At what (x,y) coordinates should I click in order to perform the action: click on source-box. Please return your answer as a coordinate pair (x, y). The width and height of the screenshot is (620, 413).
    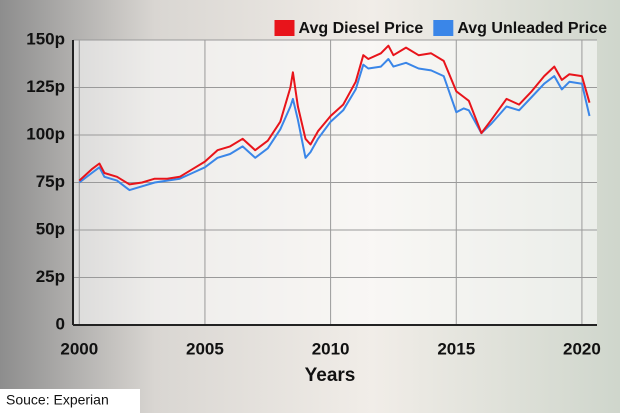
    Looking at the image, I should click on (70, 401).